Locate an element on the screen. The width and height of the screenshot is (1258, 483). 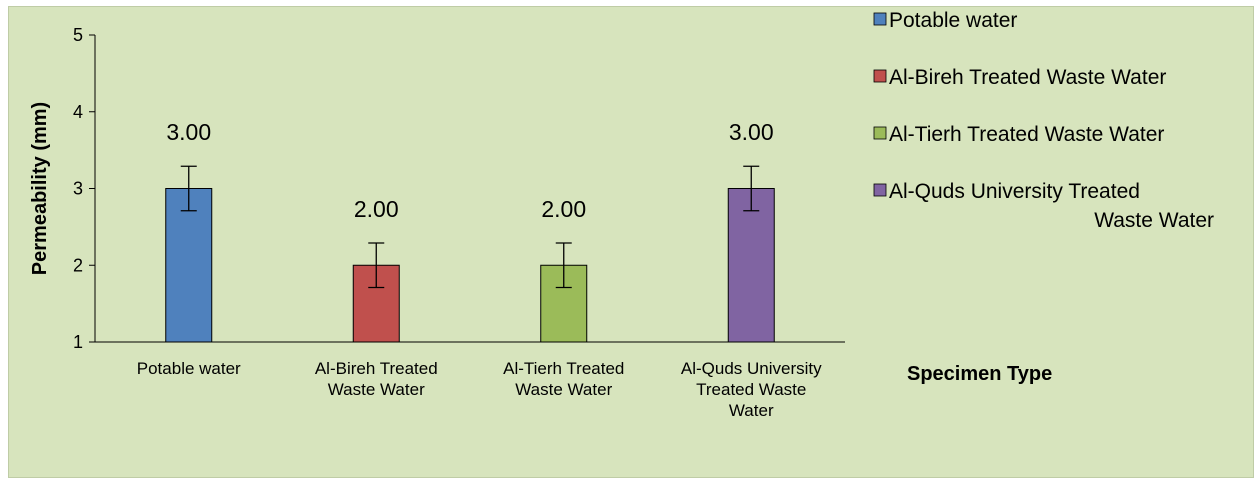
x-tick-label: Al-Quds University Treated Waste Water is located at coordinates (751, 389).